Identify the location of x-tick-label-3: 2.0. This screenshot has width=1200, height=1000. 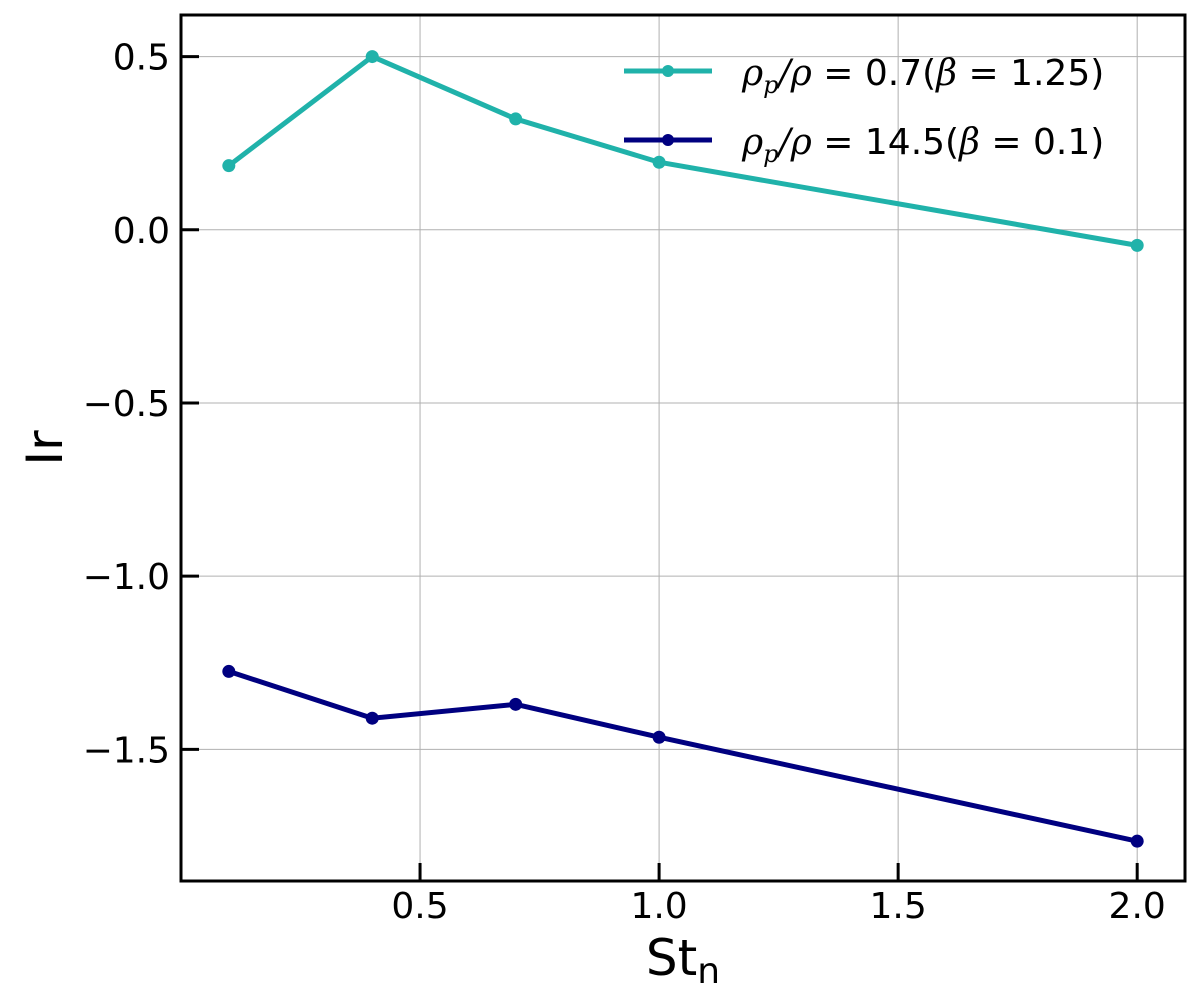
(1137, 906).